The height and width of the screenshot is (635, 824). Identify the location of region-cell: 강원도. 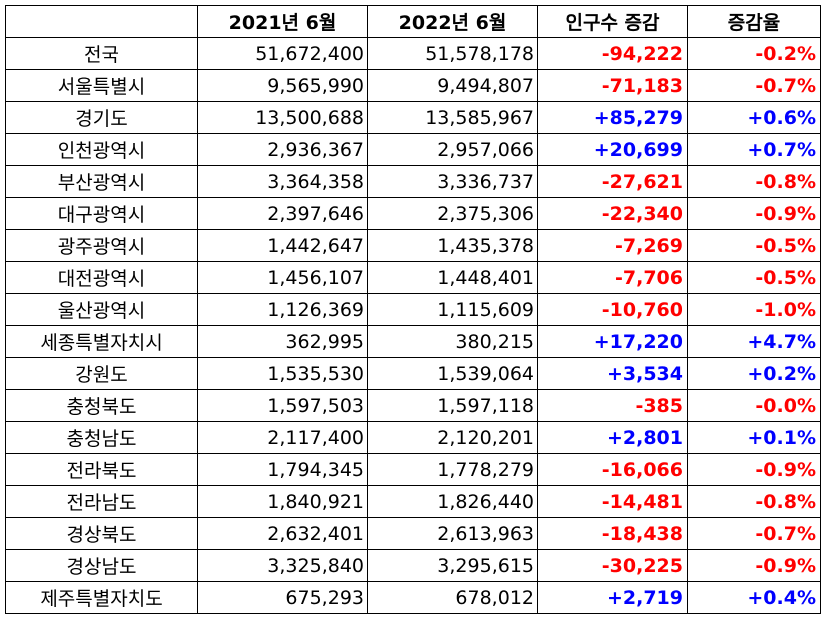
(101, 373).